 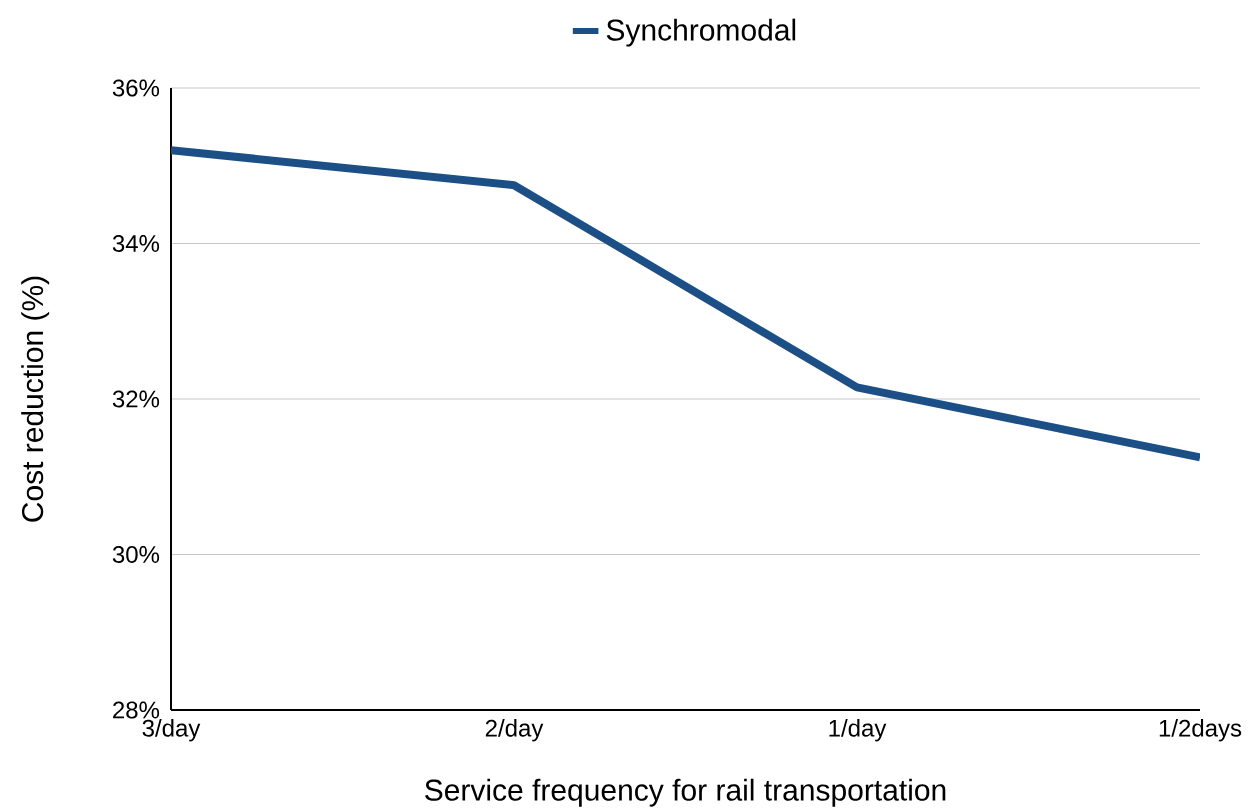 I want to click on y-tick-label: 30%, so click(x=136, y=554).